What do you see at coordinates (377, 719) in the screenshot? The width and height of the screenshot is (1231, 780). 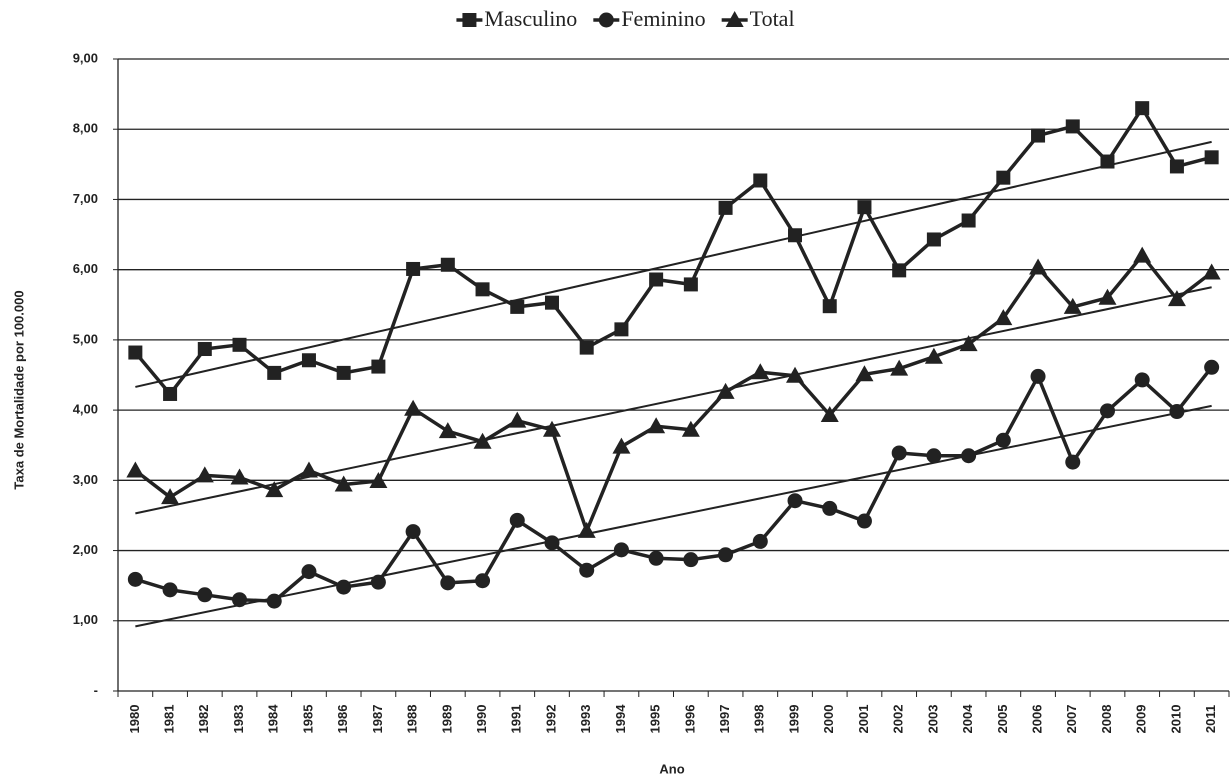 I see `x-tick-label: 1987` at bounding box center [377, 719].